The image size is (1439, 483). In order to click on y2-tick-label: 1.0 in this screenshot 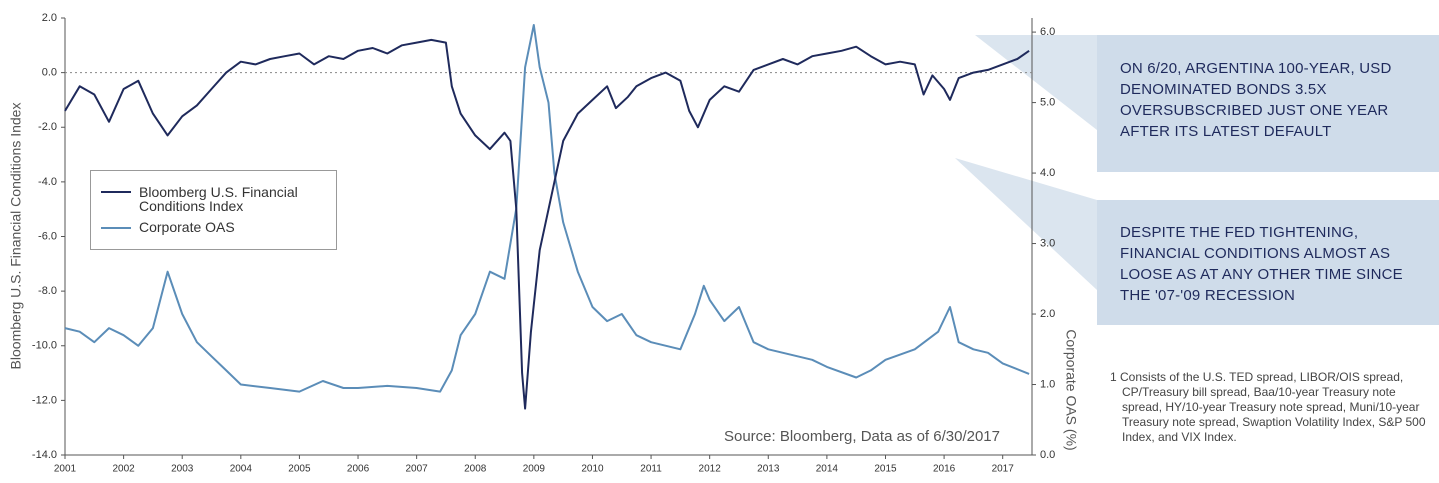, I will do `click(1047, 384)`.